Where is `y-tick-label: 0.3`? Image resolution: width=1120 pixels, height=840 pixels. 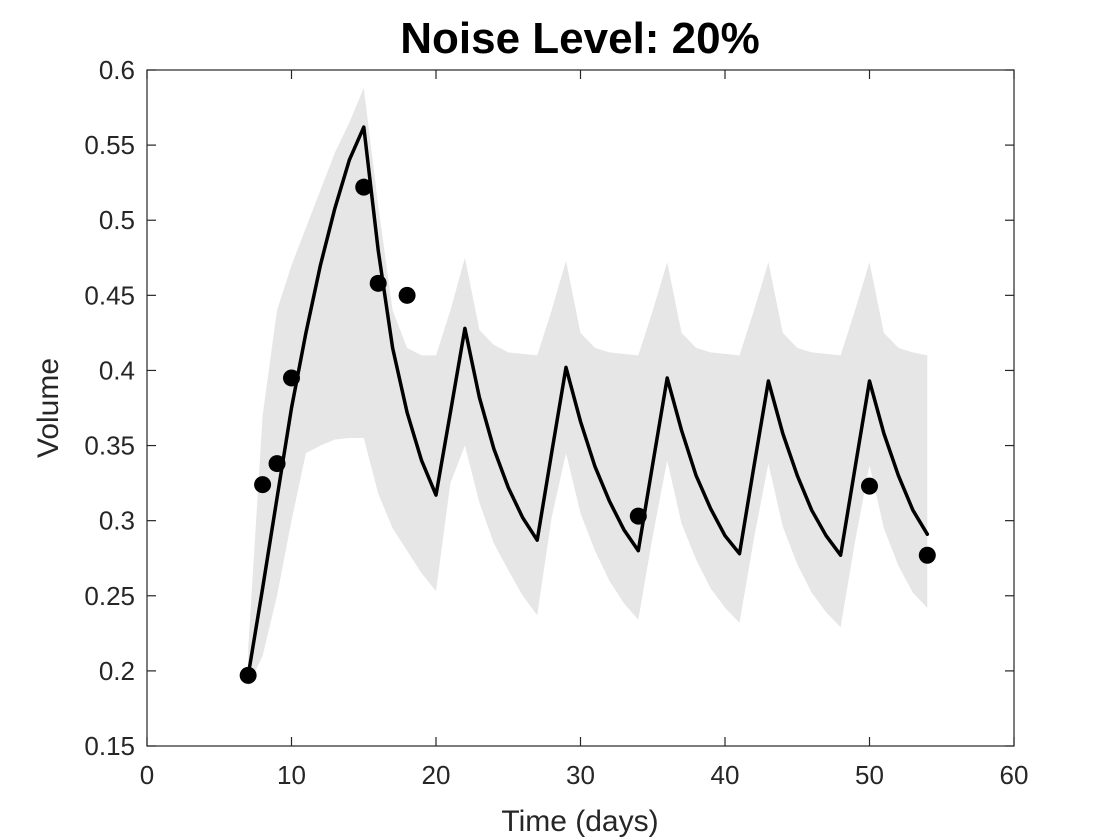
y-tick-label: 0.3 is located at coordinates (117, 521).